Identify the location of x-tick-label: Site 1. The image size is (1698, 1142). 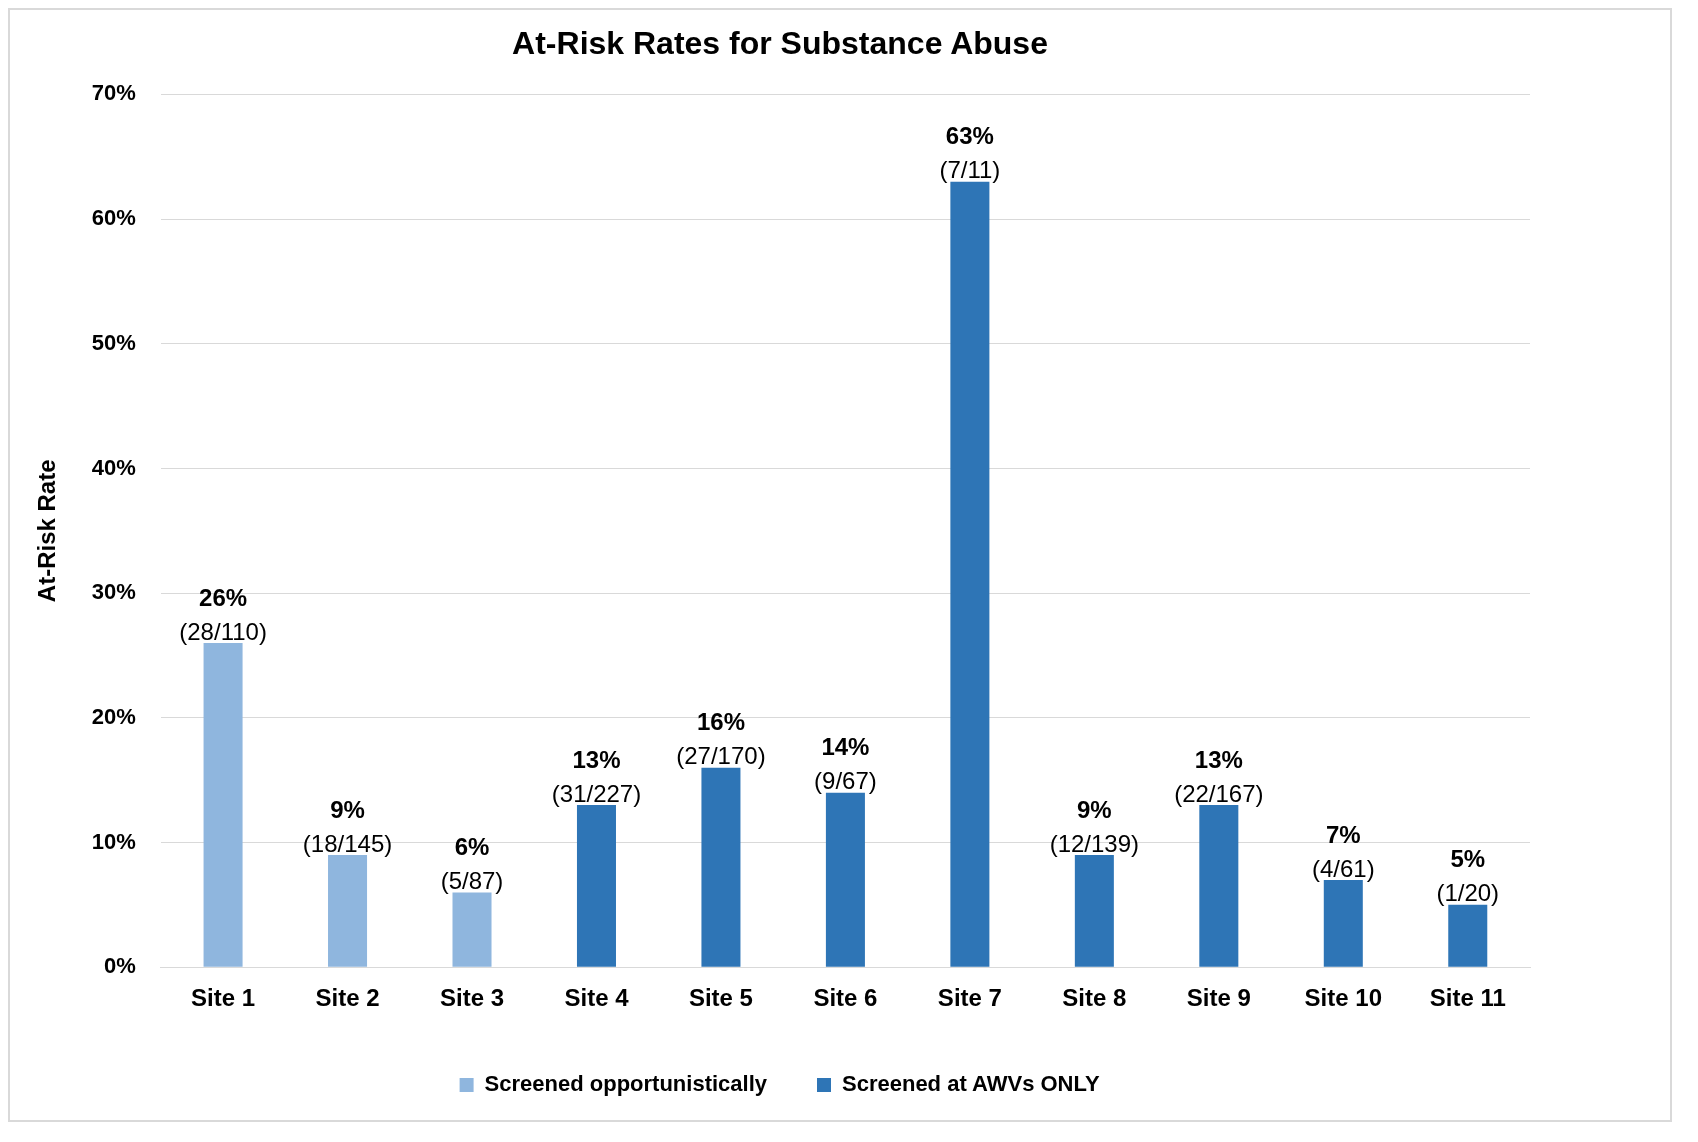
(223, 998).